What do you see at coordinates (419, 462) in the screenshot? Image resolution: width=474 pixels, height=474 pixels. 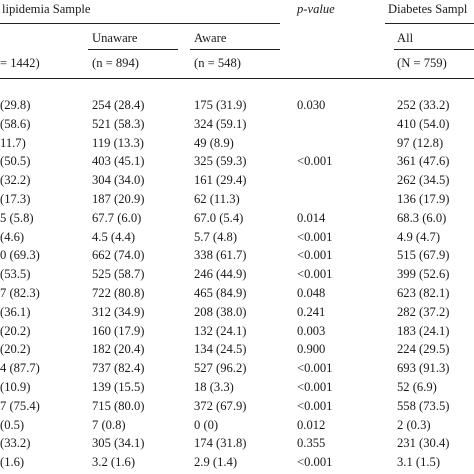 I see `table-cell: 3.1 (1.5)` at bounding box center [419, 462].